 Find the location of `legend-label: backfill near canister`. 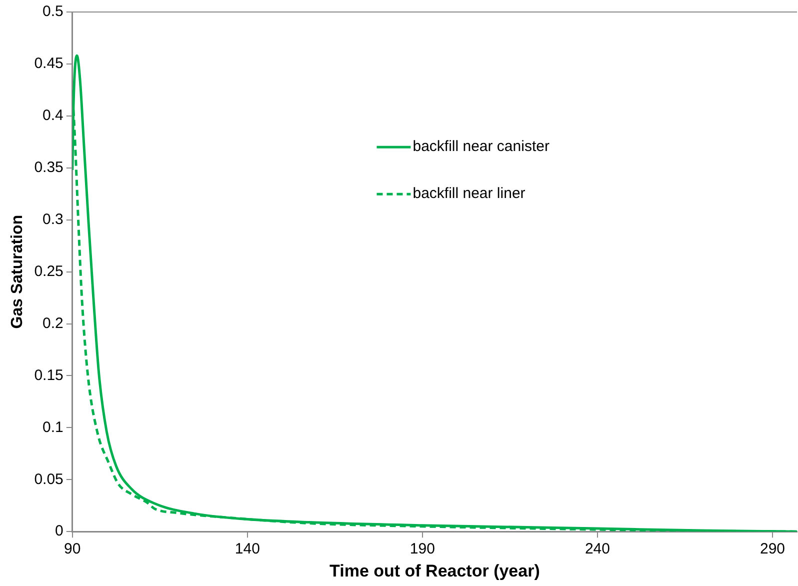

legend-label: backfill near canister is located at coordinates (481, 147).